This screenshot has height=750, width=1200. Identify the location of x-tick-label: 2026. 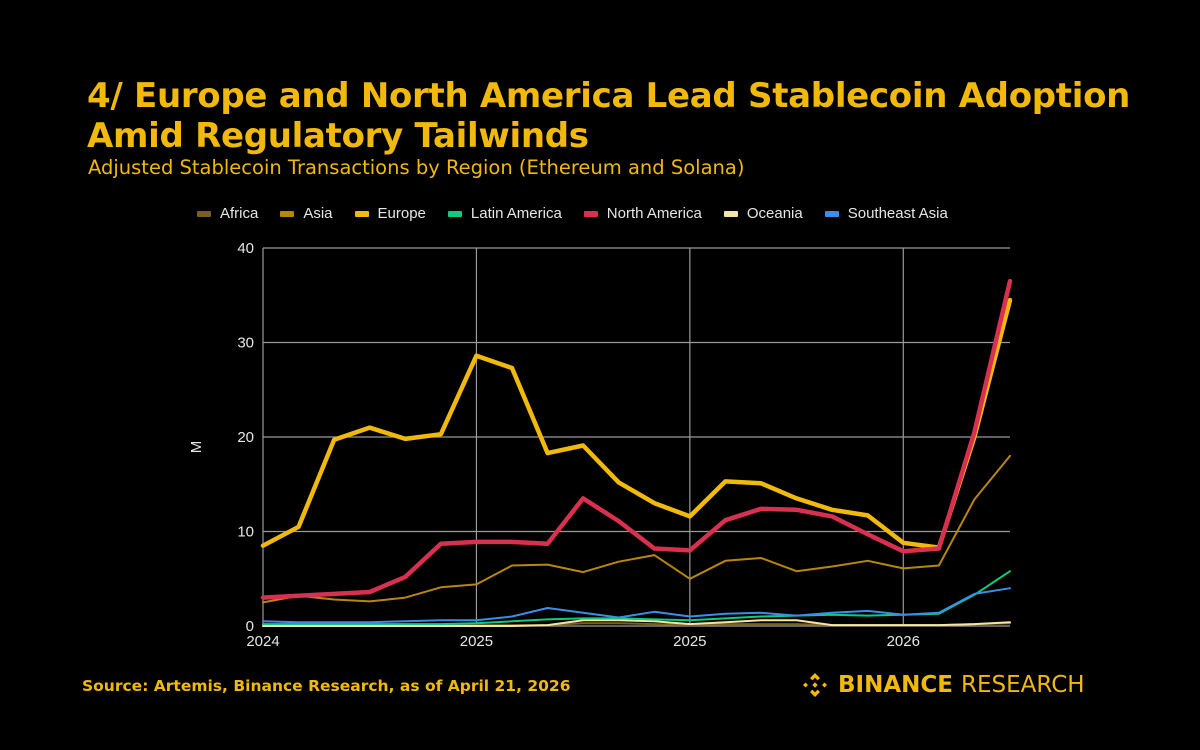
(903, 641).